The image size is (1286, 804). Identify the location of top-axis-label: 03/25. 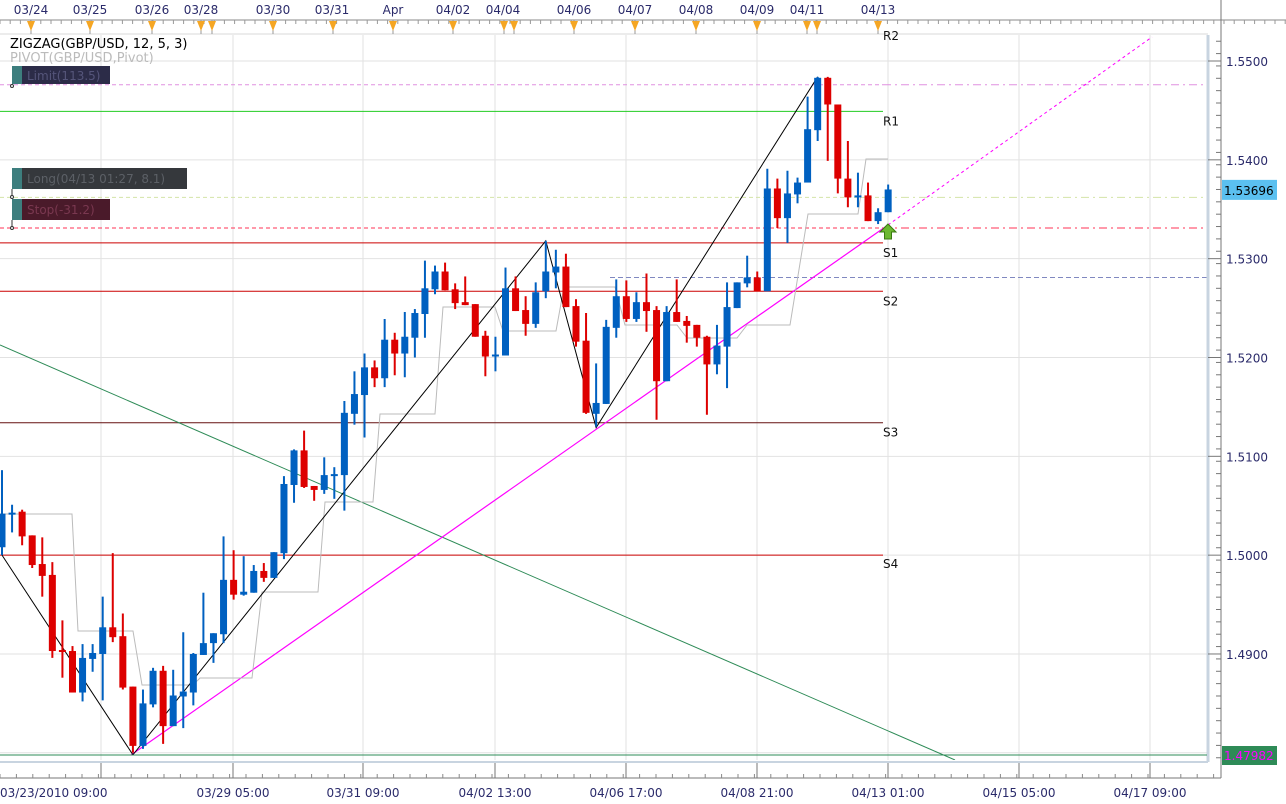
(90, 10).